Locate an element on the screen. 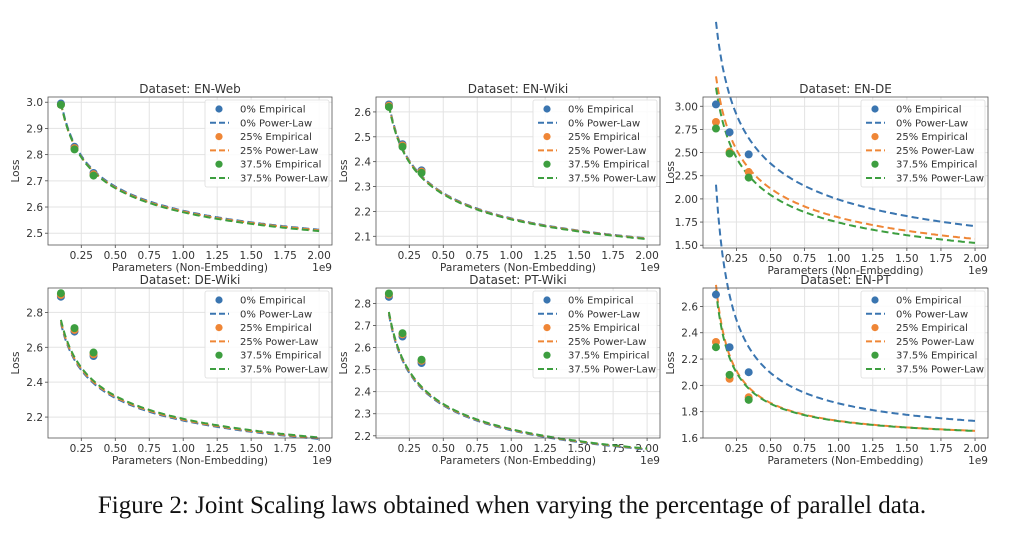 This screenshot has width=1024, height=556. y-tick-label: 2.7 is located at coordinates (362, 327).